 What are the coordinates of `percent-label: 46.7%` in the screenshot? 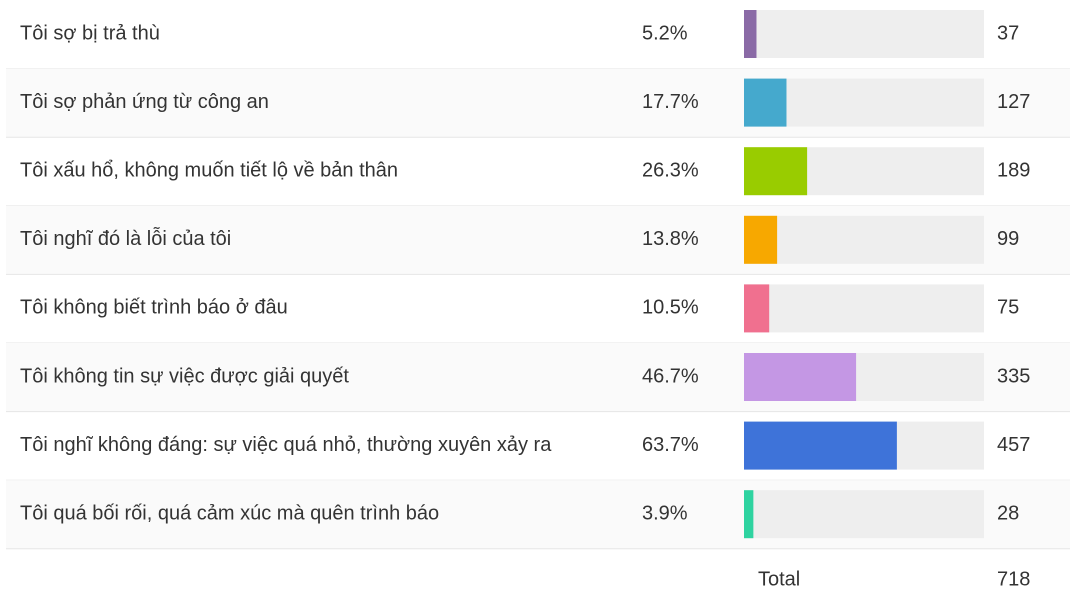 It's located at (670, 376).